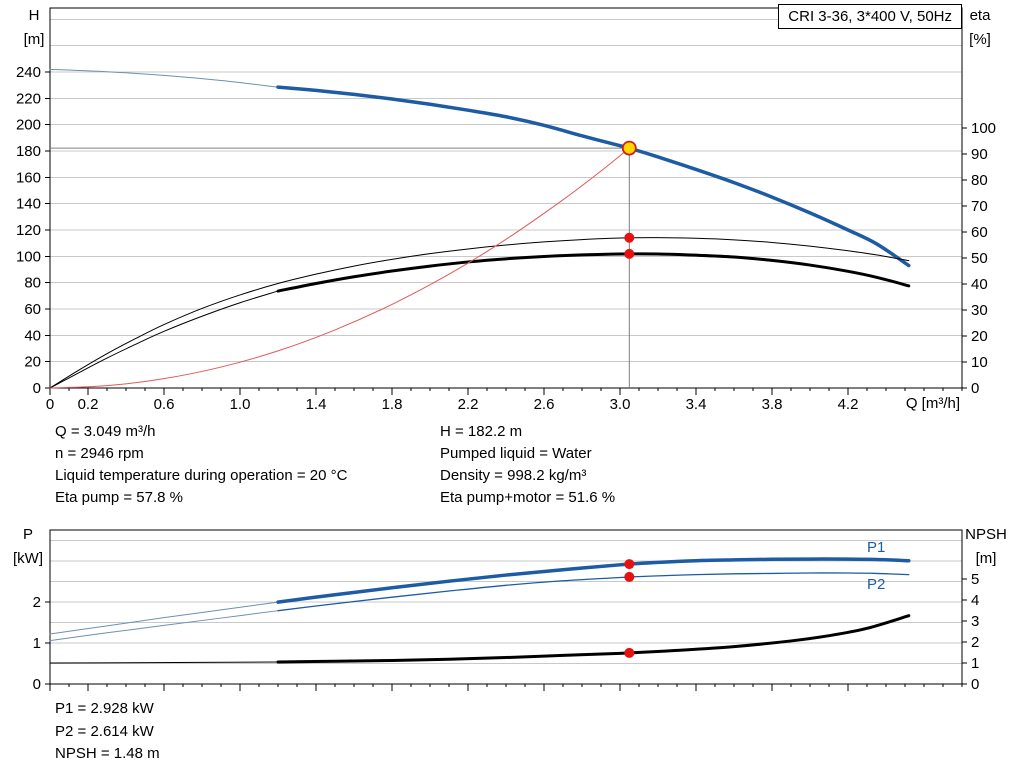  What do you see at coordinates (28, 204) in the screenshot?
I see `qh-eta-chart-left-tick-label: 140` at bounding box center [28, 204].